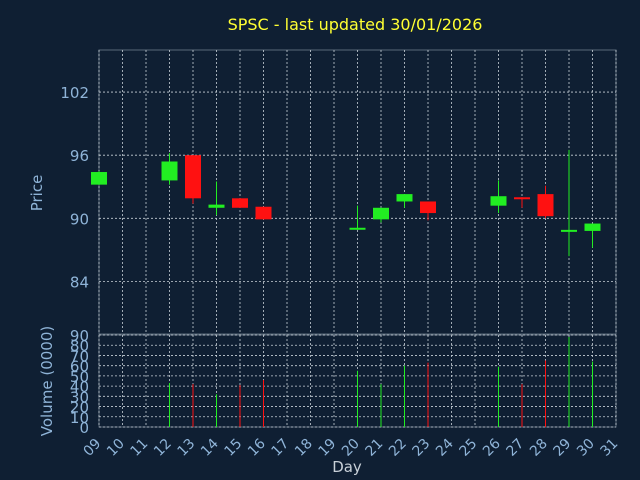 The height and width of the screenshot is (480, 640). What do you see at coordinates (374, 448) in the screenshot?
I see `x-tick-label: 21` at bounding box center [374, 448].